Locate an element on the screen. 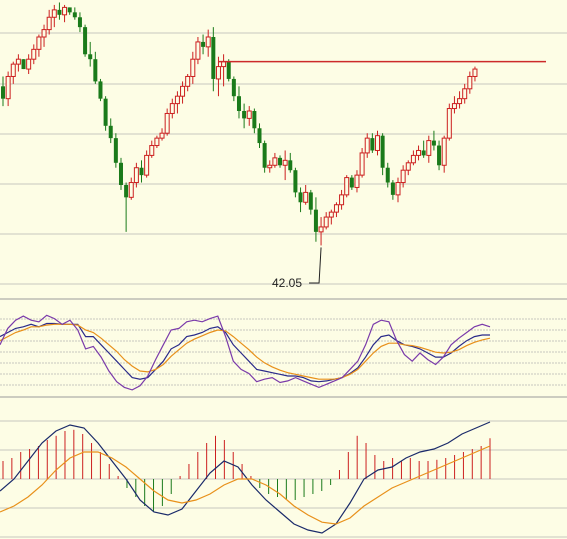  kdj-j-line is located at coordinates (245, 352).